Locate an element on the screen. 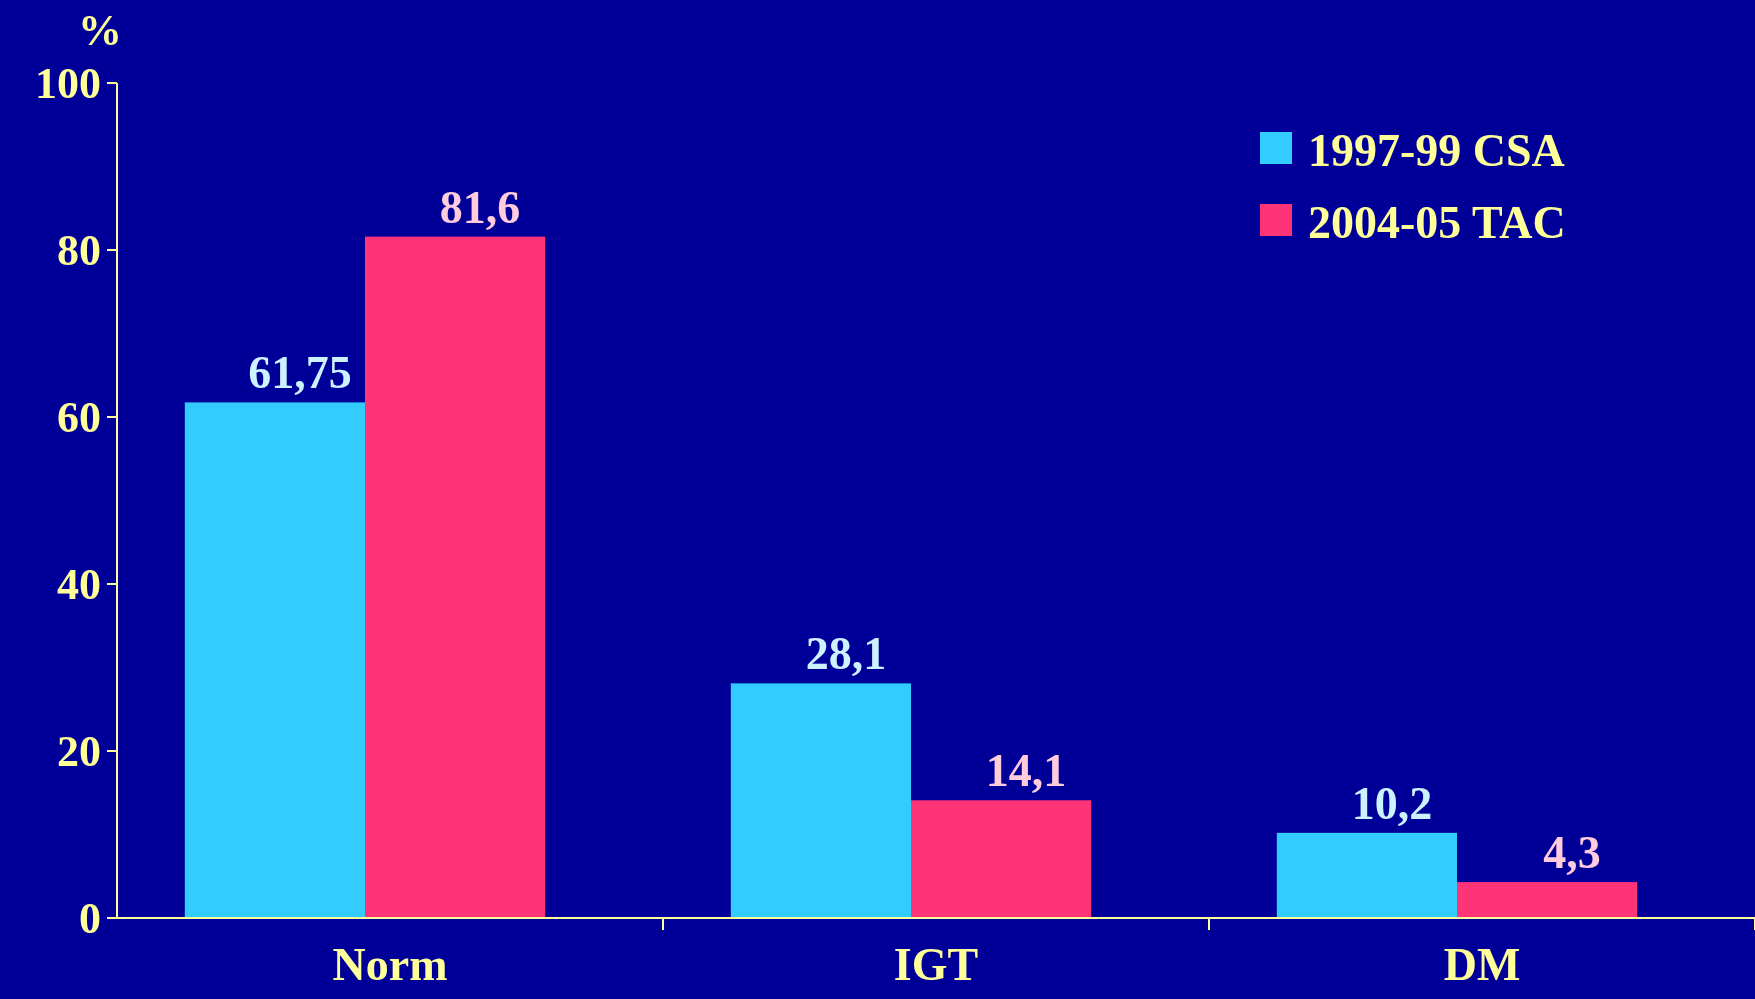 The image size is (1755, 999). y-tick-label: 80 is located at coordinates (79, 251).